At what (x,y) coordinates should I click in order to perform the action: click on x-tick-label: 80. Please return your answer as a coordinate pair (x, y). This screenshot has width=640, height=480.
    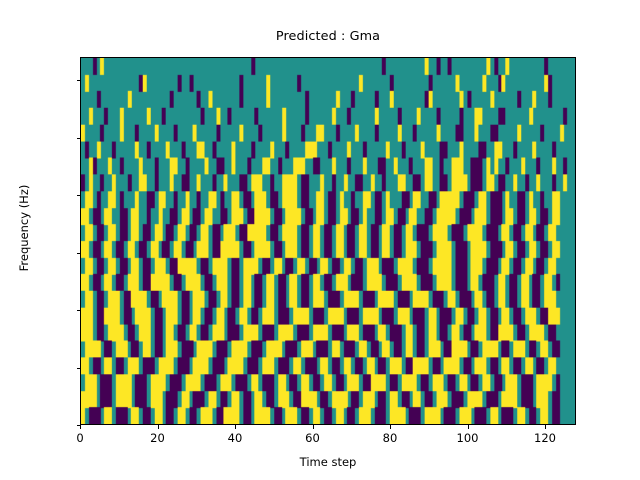
    Looking at the image, I should click on (390, 438).